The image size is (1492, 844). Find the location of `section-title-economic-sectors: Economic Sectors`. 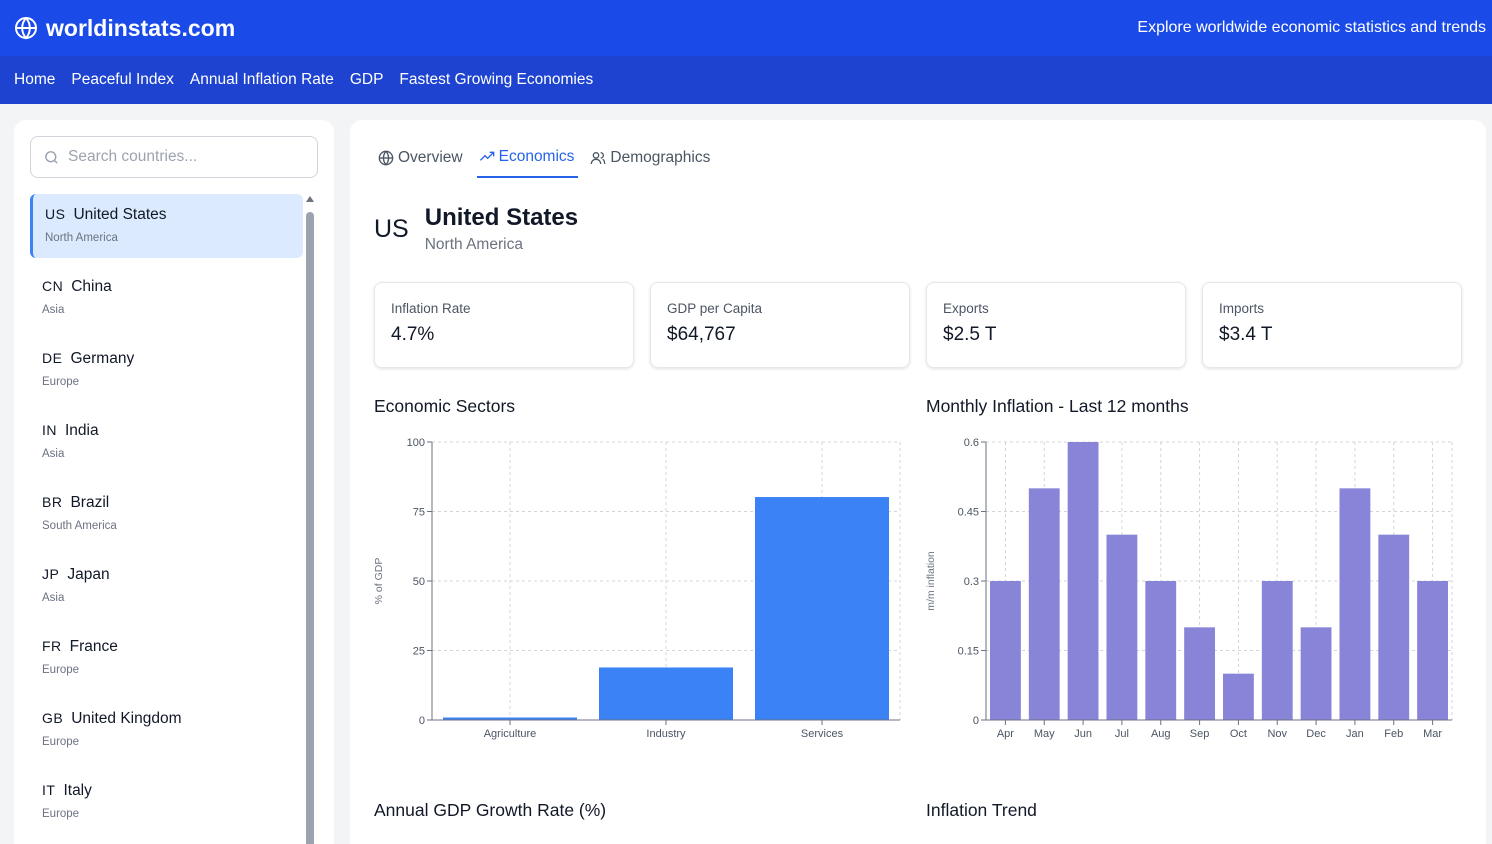

section-title-economic-sectors: Economic Sectors is located at coordinates (445, 406).